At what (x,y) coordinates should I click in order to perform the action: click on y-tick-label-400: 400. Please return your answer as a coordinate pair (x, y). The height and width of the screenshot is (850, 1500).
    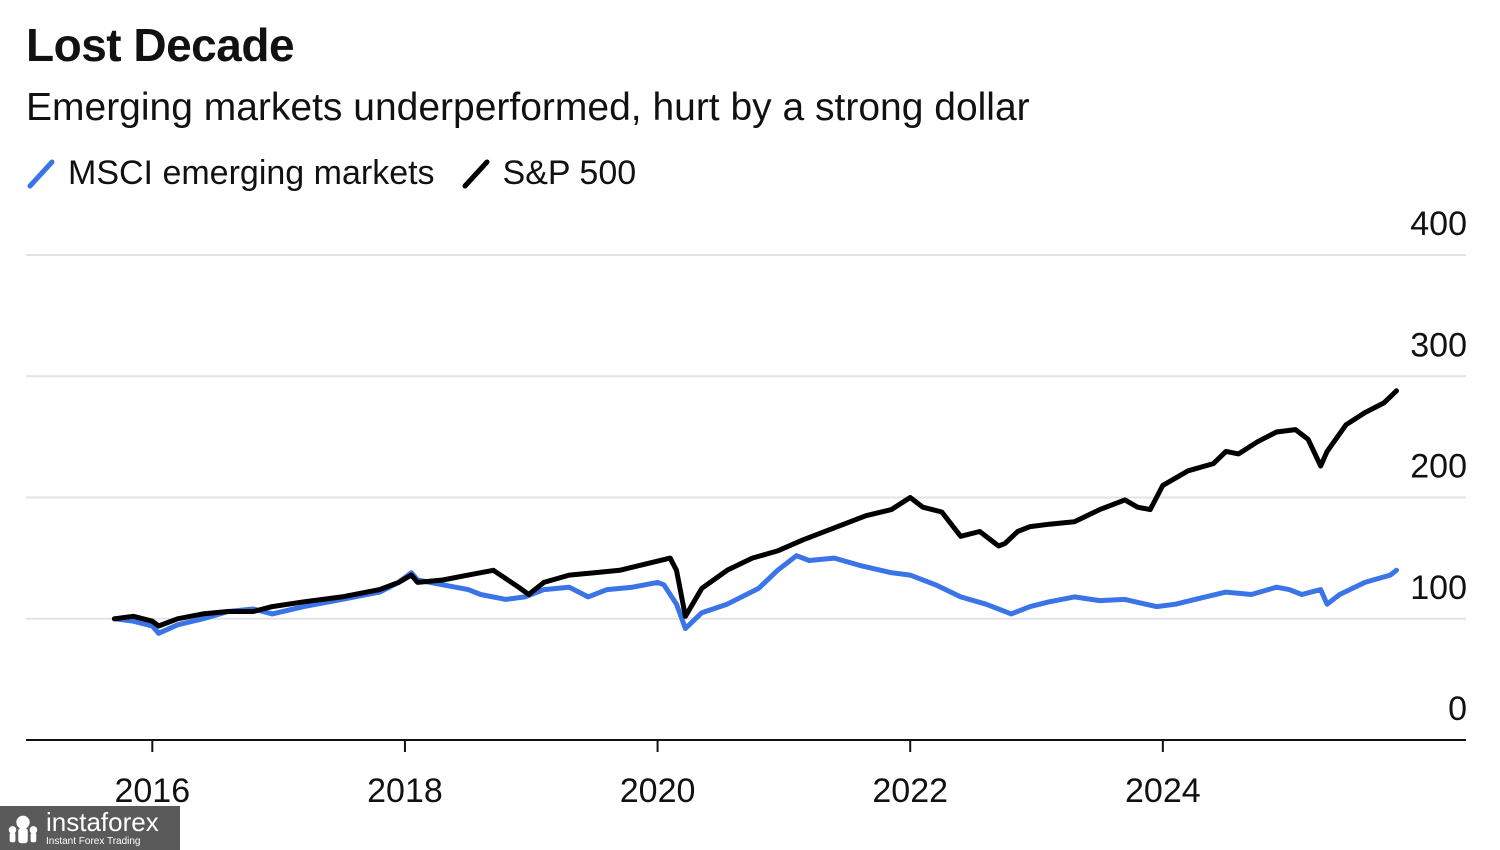
    Looking at the image, I should click on (1438, 224).